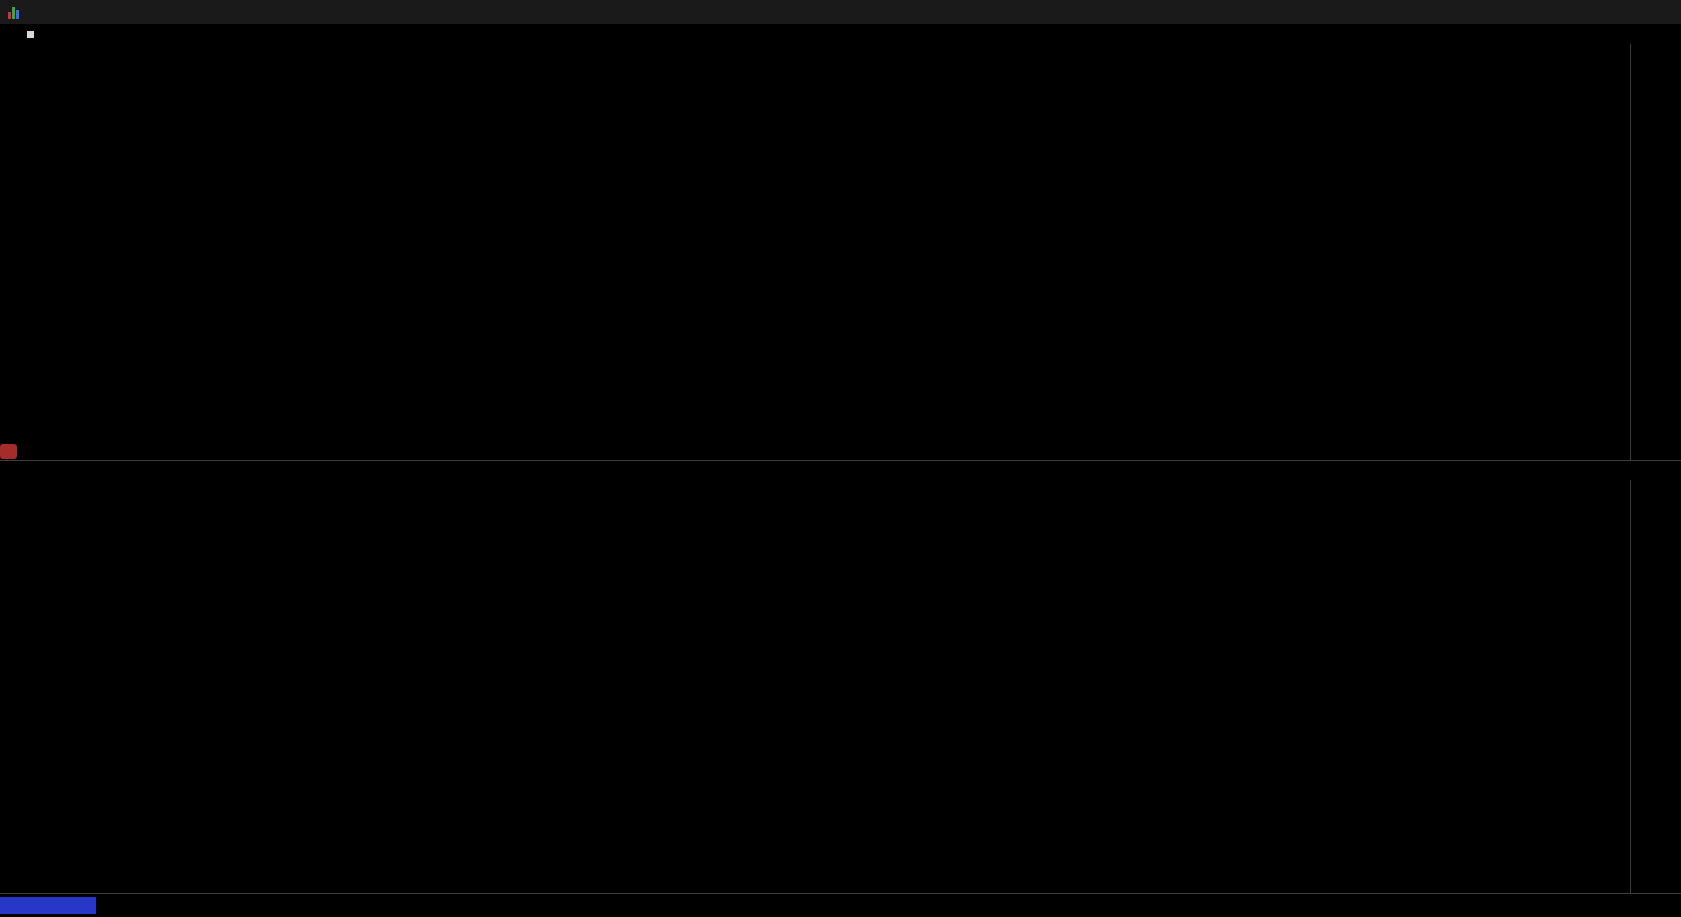  I want to click on sub-panel-header, so click(840, 470).